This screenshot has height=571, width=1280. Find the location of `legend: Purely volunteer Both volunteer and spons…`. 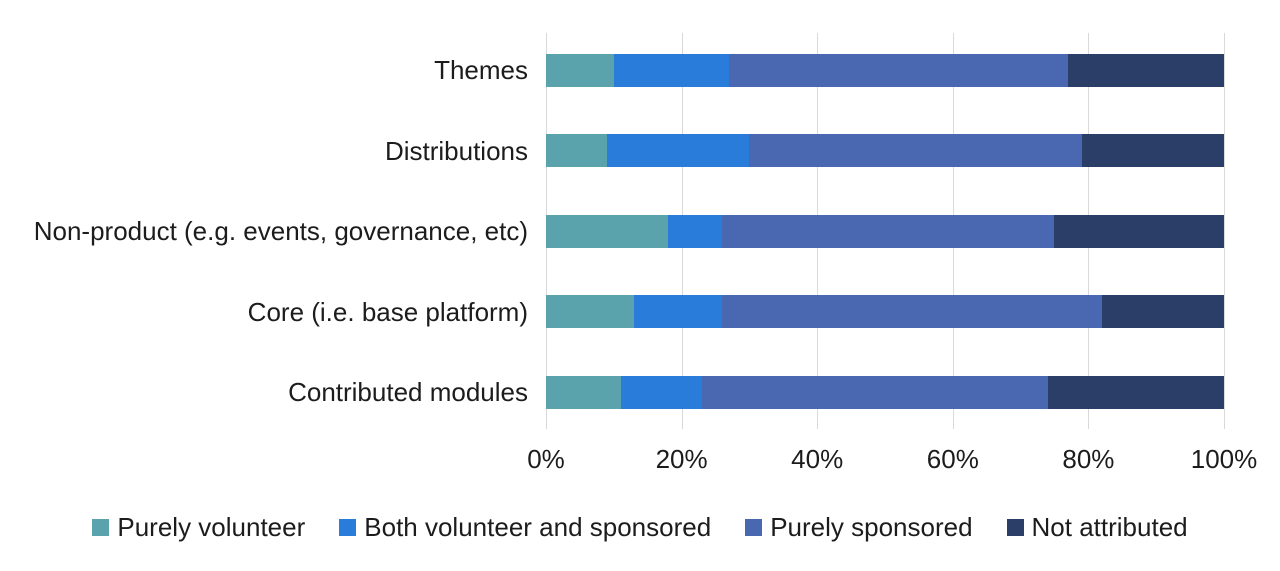

legend: Purely volunteer Both volunteer and spons… is located at coordinates (640, 527).